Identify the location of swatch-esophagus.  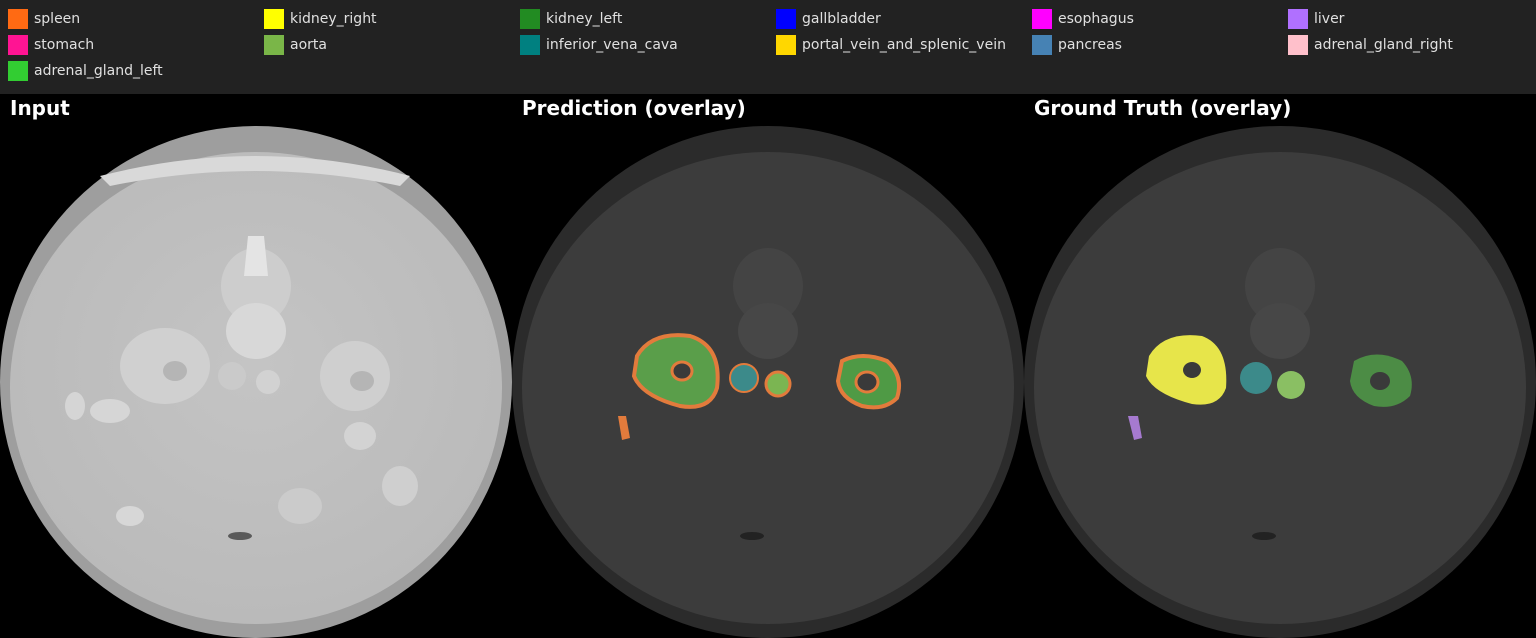
(1042, 19).